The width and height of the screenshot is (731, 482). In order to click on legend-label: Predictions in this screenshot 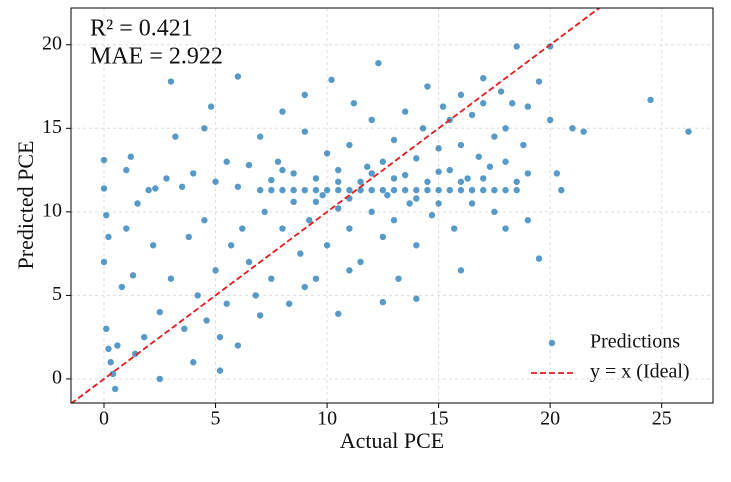, I will do `click(635, 342)`.